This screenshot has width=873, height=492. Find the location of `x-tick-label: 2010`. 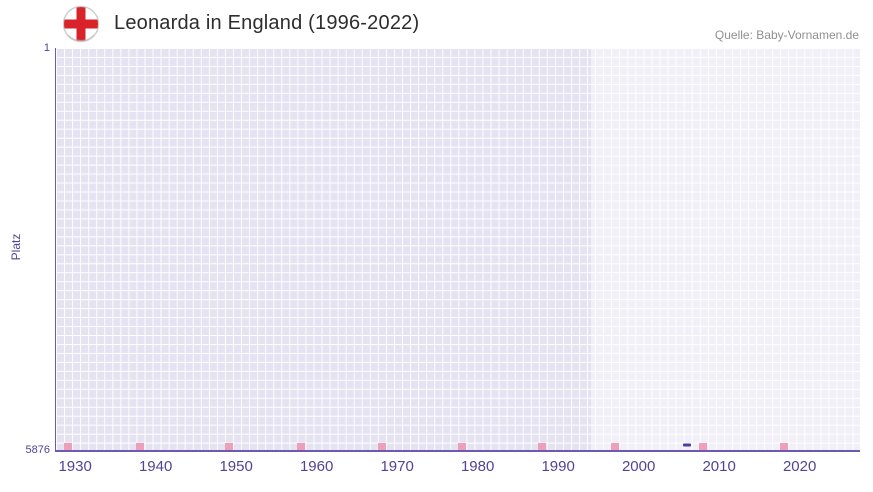

x-tick-label: 2010 is located at coordinates (719, 466).